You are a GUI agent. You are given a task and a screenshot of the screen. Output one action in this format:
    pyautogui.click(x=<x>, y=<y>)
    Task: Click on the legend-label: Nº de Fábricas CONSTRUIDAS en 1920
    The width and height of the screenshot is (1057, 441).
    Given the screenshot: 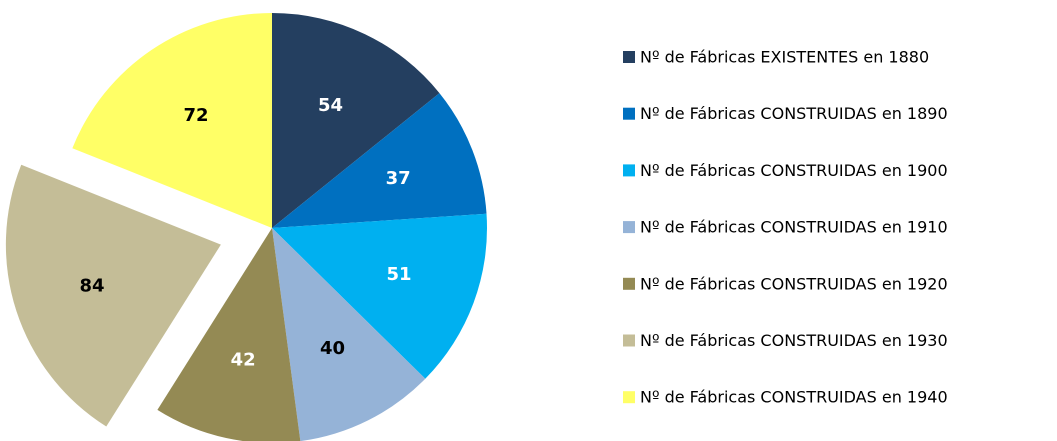 What is the action you would take?
    pyautogui.click(x=794, y=283)
    